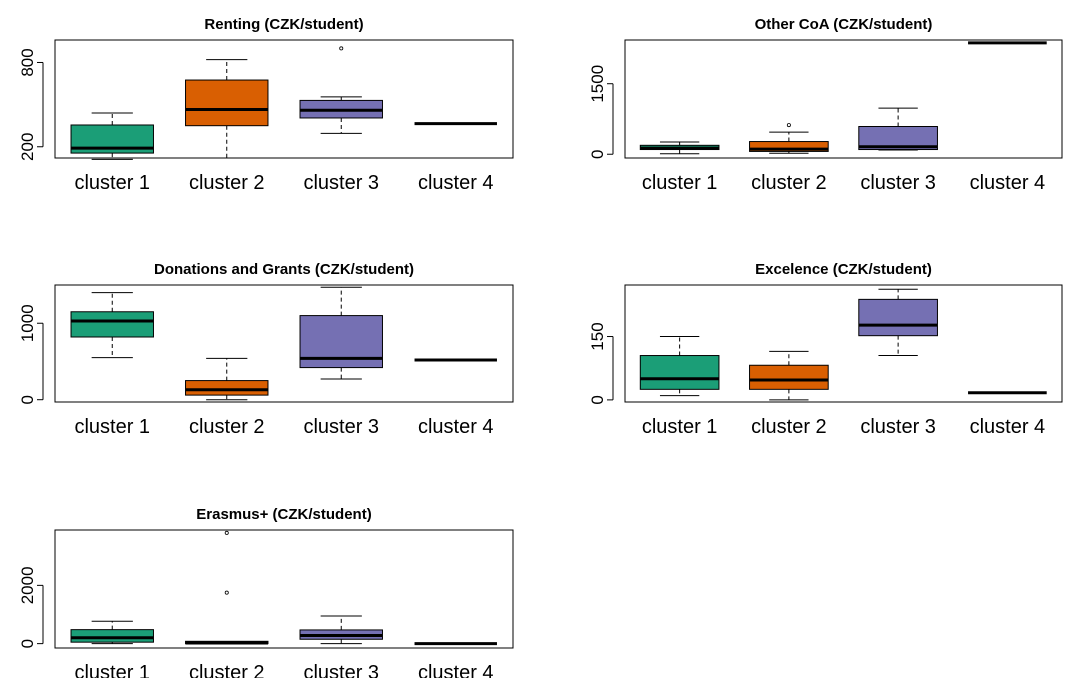 Image resolution: width=1067 pixels, height=683 pixels. Describe the element at coordinates (844, 24) in the screenshot. I see `chart-title: Other CoA (CZK/student)` at that location.